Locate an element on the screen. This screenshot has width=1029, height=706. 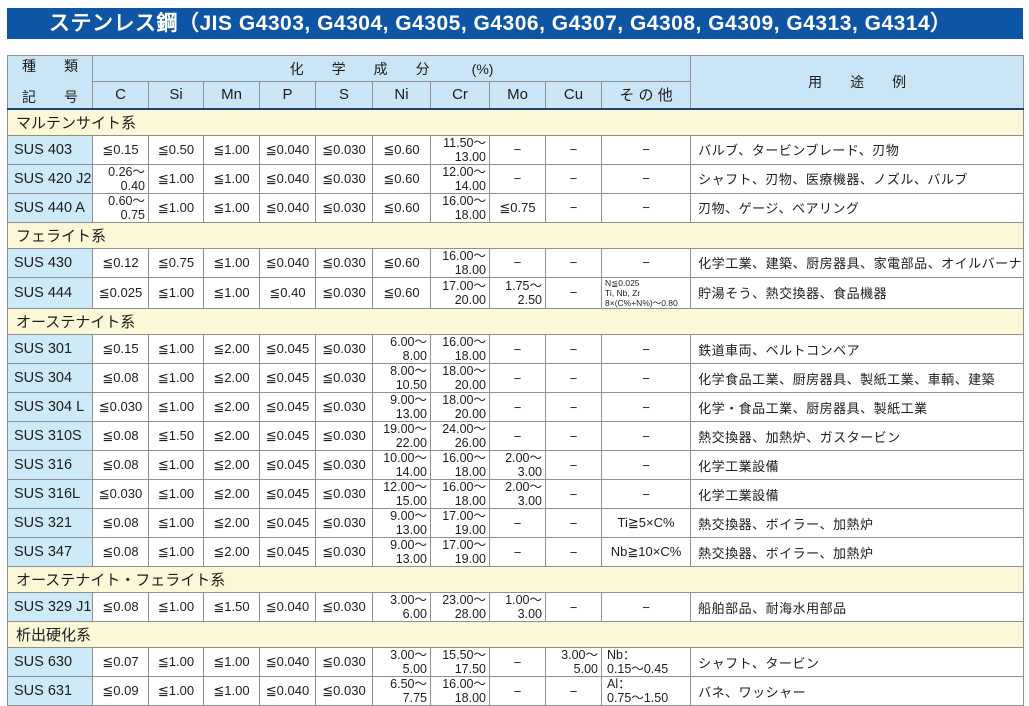
col-header-c: C is located at coordinates (120, 95).